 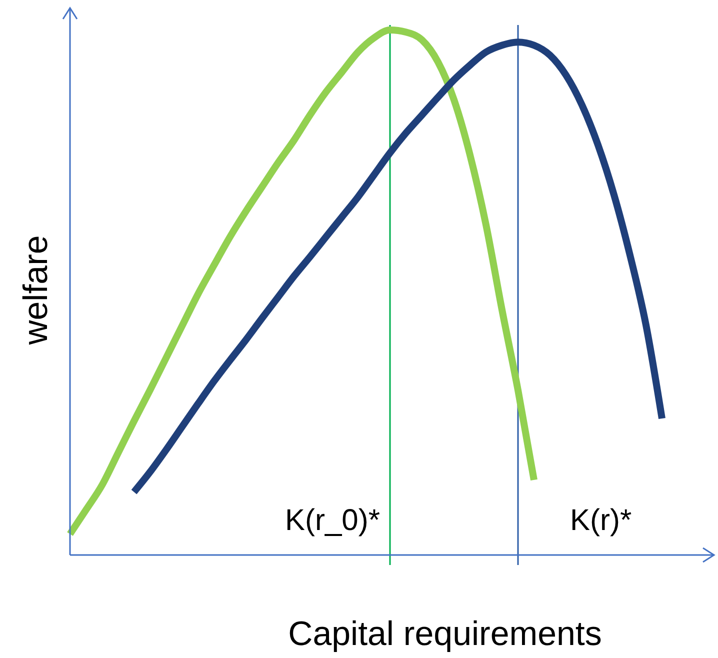 I want to click on annotation: K(r_0)*, so click(x=332, y=520).